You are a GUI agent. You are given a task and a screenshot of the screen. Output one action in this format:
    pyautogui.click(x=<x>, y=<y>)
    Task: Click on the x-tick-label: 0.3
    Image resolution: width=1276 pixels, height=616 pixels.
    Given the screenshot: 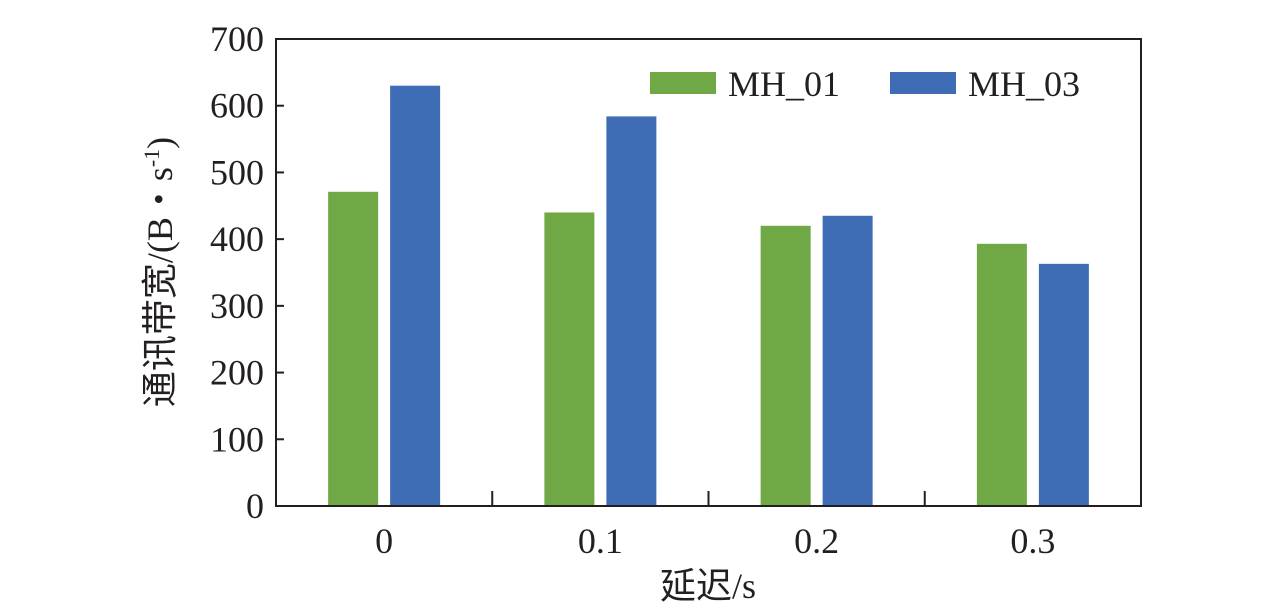 What is the action you would take?
    pyautogui.click(x=1032, y=541)
    